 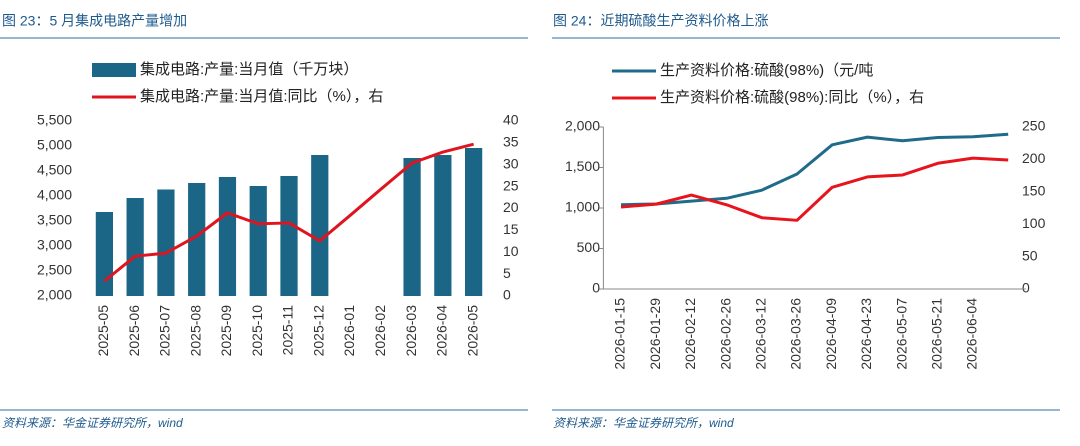 I want to click on y-tick-label: 1,000, so click(x=582, y=207).